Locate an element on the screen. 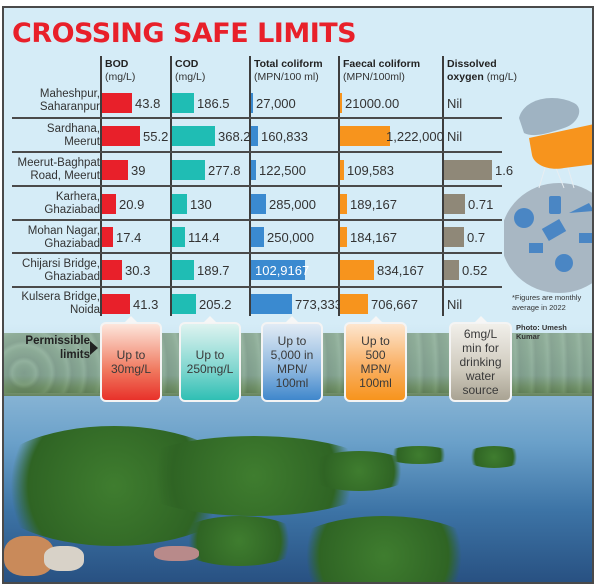 The height and width of the screenshot is (587, 600). faecal-coliform-cell: 834,167 is located at coordinates (382, 270).